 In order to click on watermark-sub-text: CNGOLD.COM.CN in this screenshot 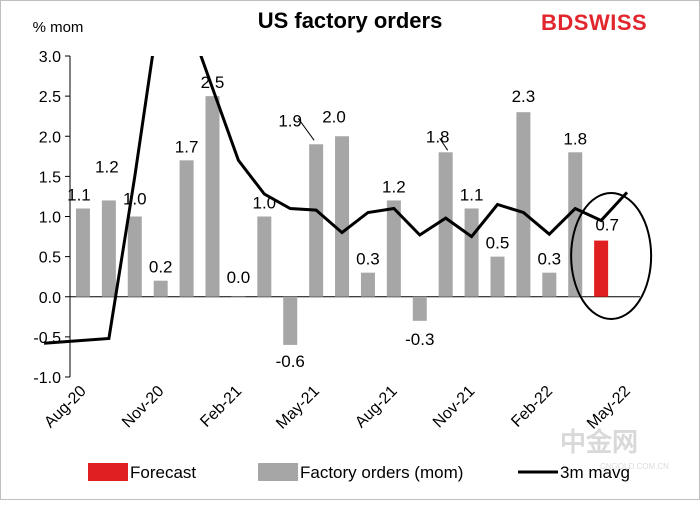, I will do `click(634, 466)`.